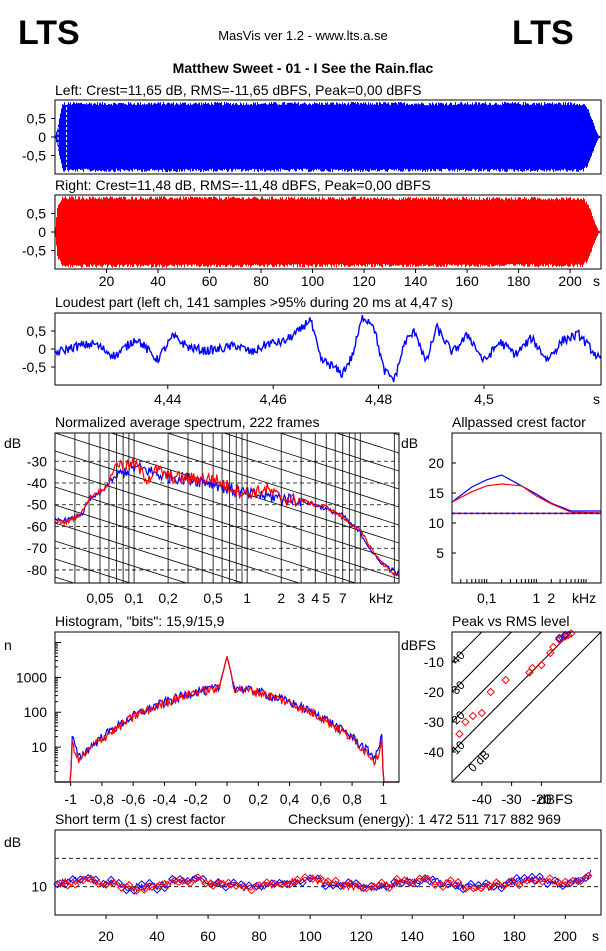  I want to click on right-waveform-ytick-label: 0, so click(42, 232).